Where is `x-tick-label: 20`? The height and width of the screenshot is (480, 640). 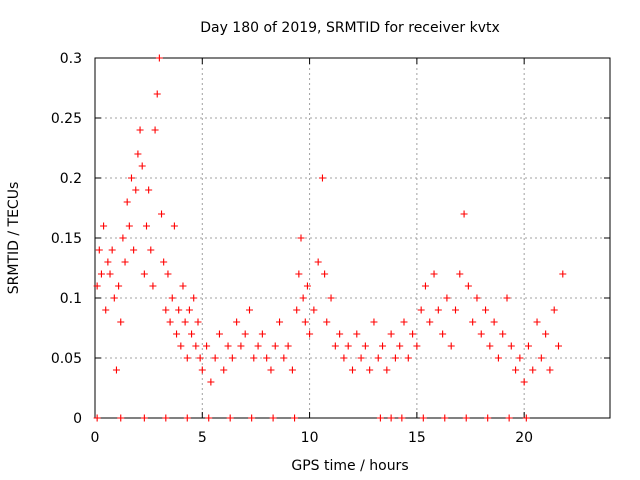
x-tick-label: 20 is located at coordinates (524, 438).